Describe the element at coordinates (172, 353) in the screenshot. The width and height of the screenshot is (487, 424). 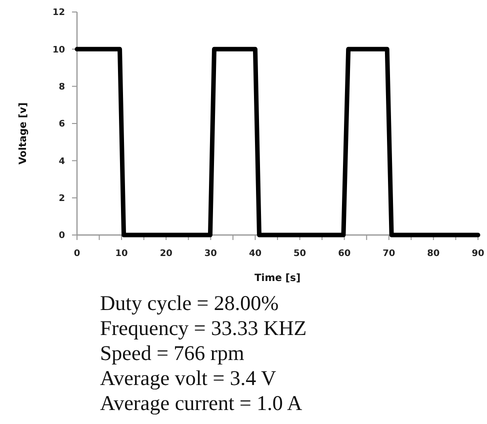
I see `text: Speed = 766 rpm` at that location.